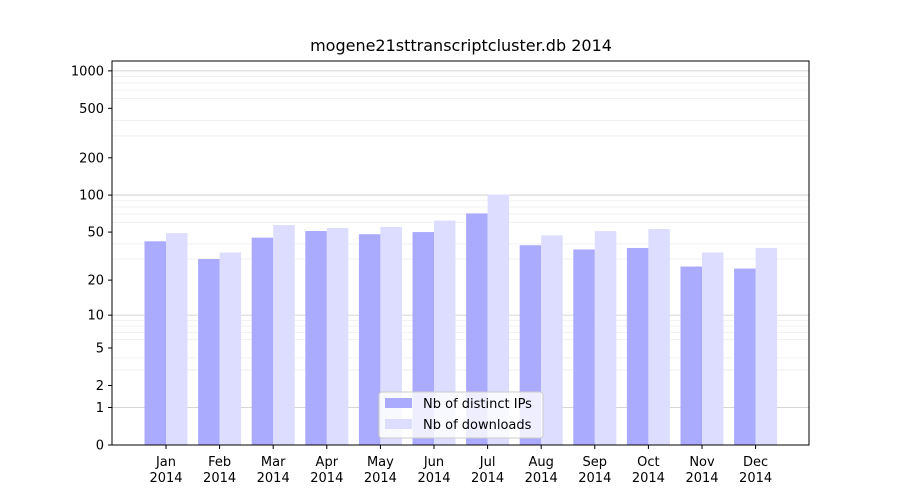  What do you see at coordinates (91, 259) in the screenshot?
I see `y-axis: 0 1 2 5 10 20 50 100 200 500 1000` at bounding box center [91, 259].